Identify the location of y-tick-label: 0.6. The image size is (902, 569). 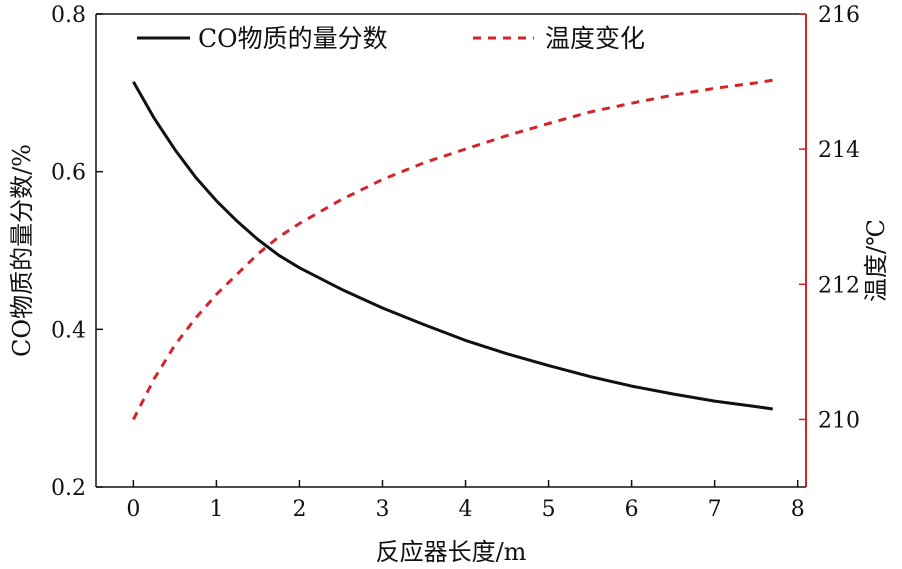
(68, 173).